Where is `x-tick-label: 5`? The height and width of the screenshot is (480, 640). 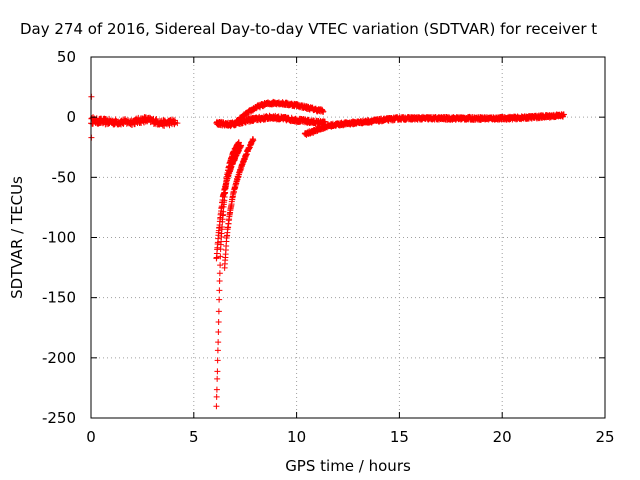 x-tick-label: 5 is located at coordinates (194, 437).